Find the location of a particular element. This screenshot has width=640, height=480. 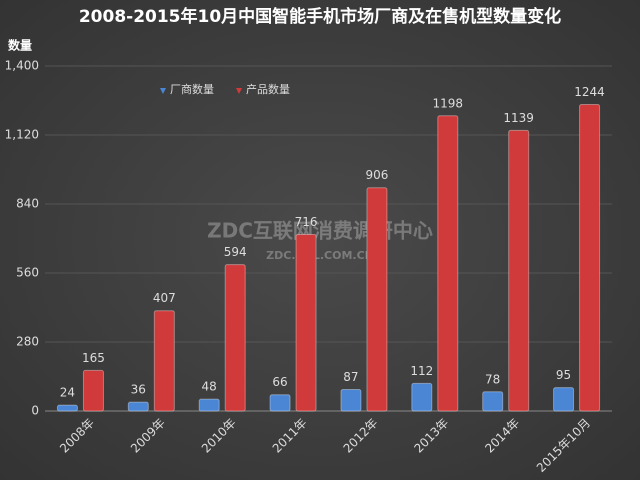

y-tick-label: 840 is located at coordinates (27, 204).